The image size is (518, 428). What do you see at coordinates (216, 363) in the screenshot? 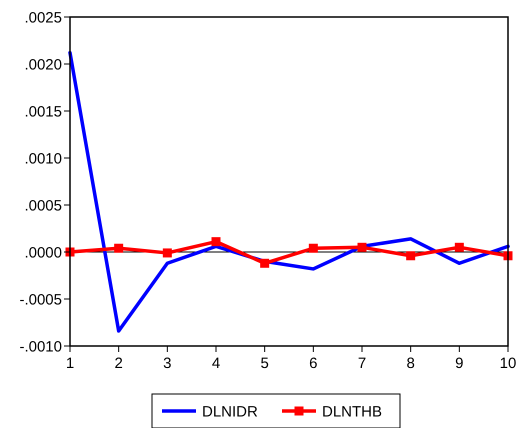
I see `x-tick-label: 4` at bounding box center [216, 363].